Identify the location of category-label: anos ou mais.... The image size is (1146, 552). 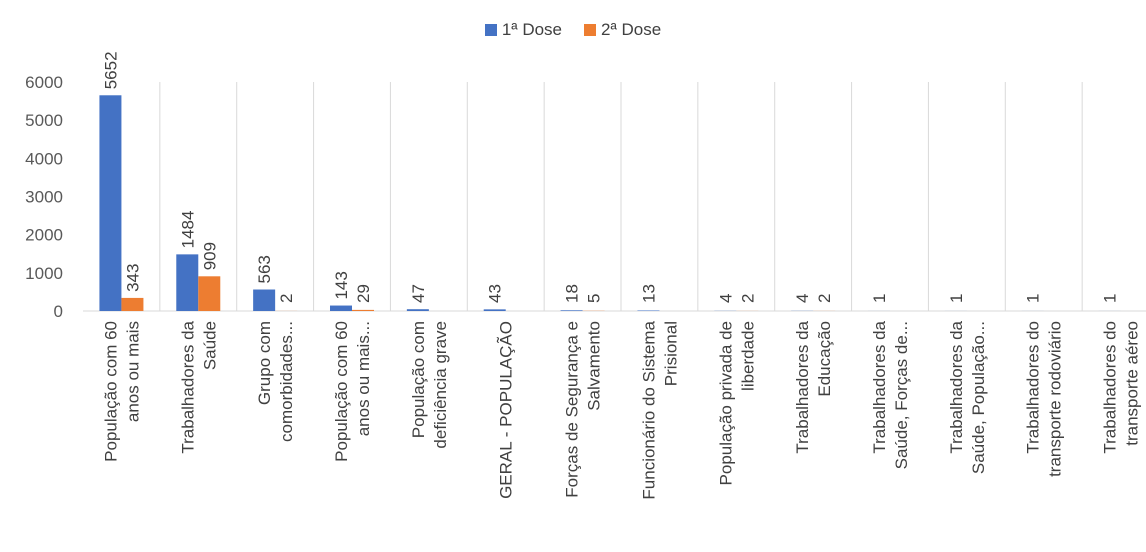
(363, 378).